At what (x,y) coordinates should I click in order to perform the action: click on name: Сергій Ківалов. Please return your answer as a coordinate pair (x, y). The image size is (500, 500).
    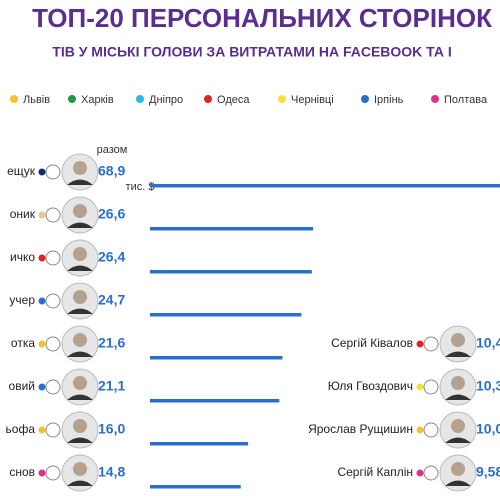
    Looking at the image, I should click on (372, 343).